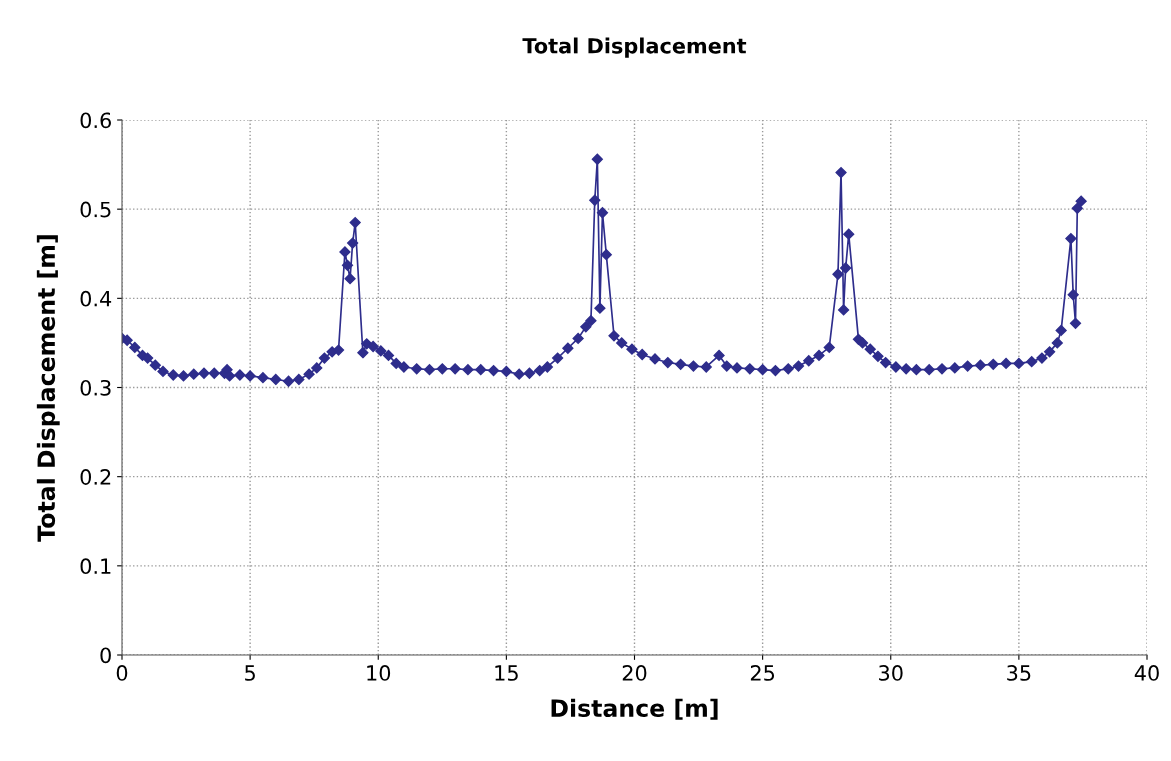 The height and width of the screenshot is (761, 1171). What do you see at coordinates (96, 298) in the screenshot?
I see `y-tick-label: 0.4` at bounding box center [96, 298].